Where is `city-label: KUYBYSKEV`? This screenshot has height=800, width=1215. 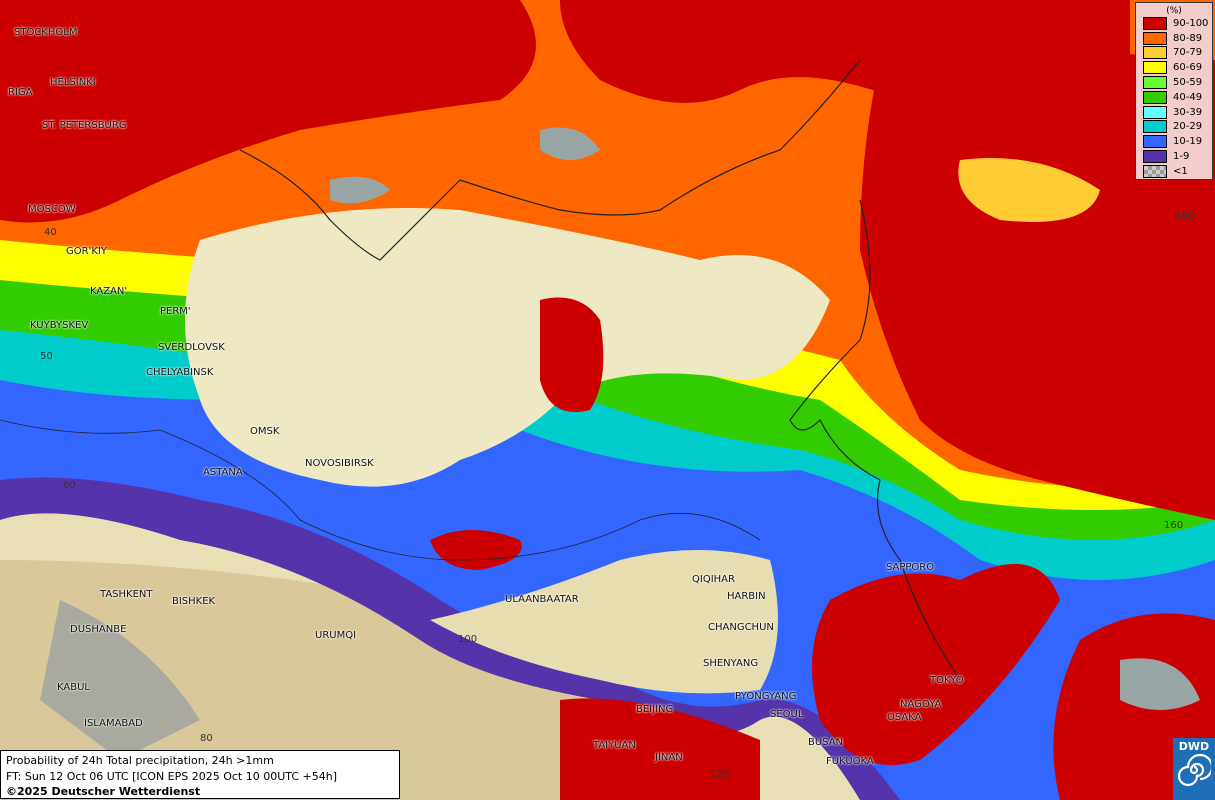
city-label: KUYBYSKEV is located at coordinates (59, 325).